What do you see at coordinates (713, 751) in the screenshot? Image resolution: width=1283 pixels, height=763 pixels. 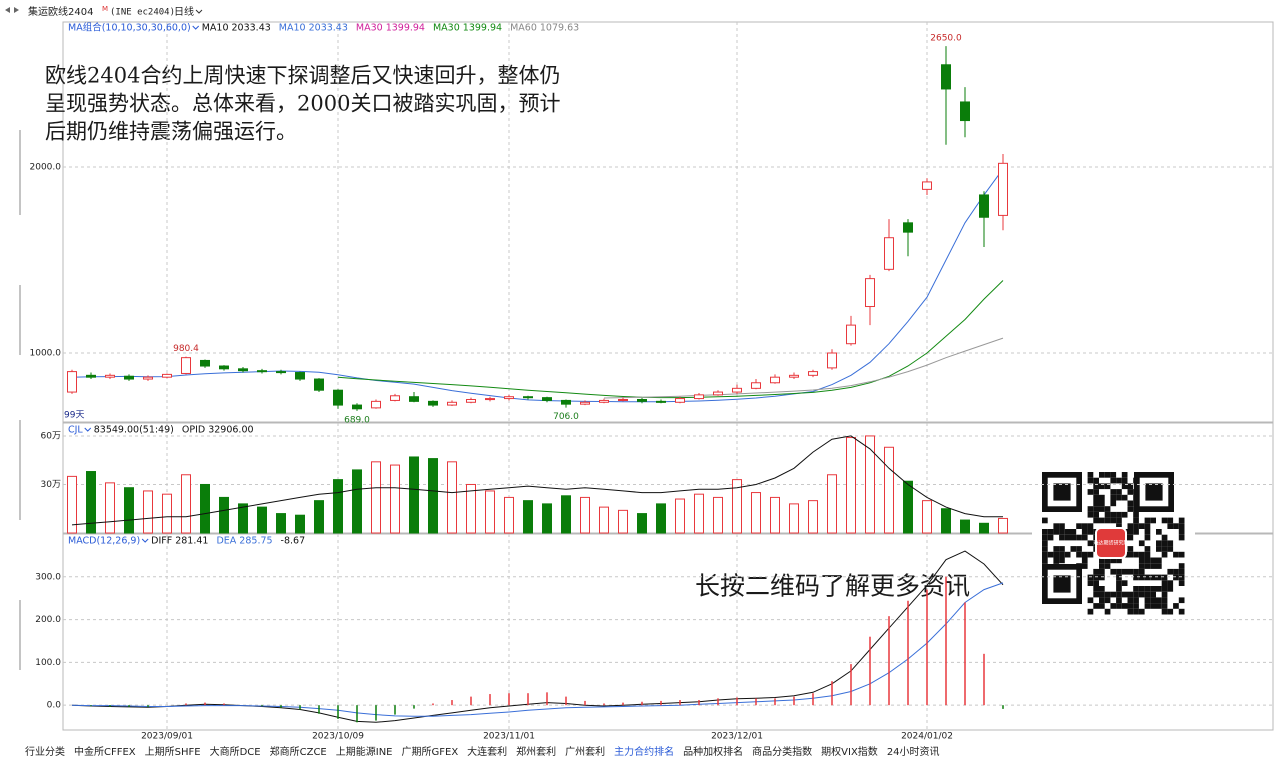 I see `tab: 品种加权排名` at bounding box center [713, 751].